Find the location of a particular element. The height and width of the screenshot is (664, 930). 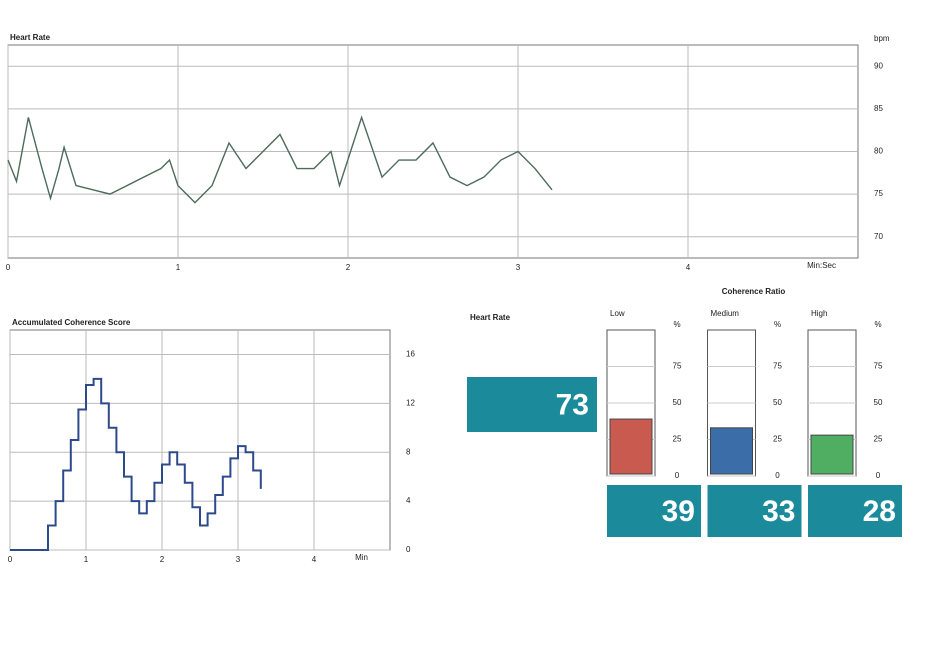

category-label: High is located at coordinates (819, 313).